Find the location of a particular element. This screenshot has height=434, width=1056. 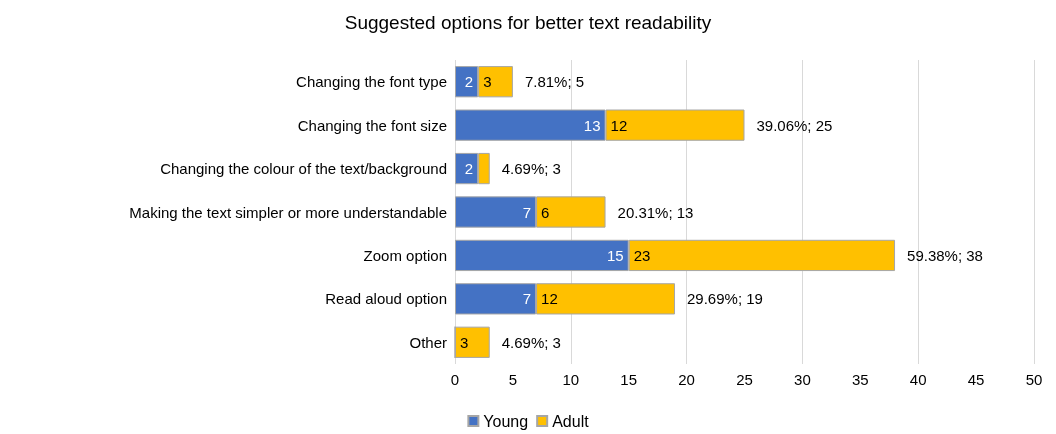

chart-title: Suggested options for better text readability is located at coordinates (528, 22).